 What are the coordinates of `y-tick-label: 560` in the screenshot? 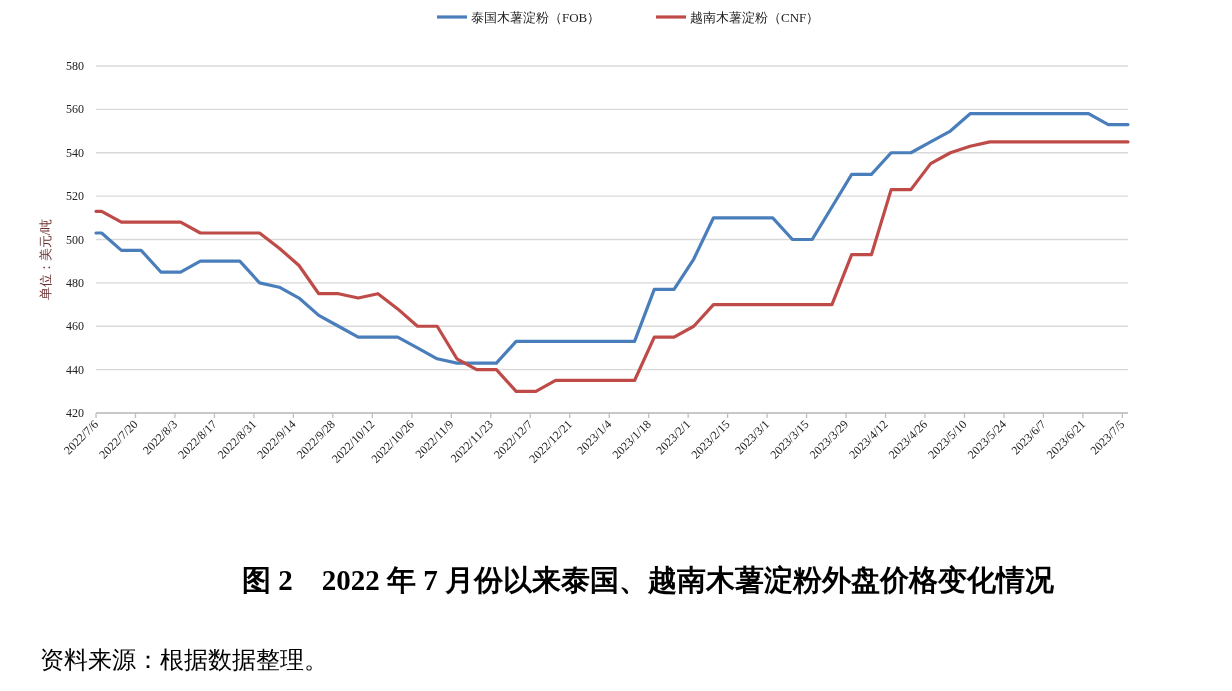 It's located at (75, 109).